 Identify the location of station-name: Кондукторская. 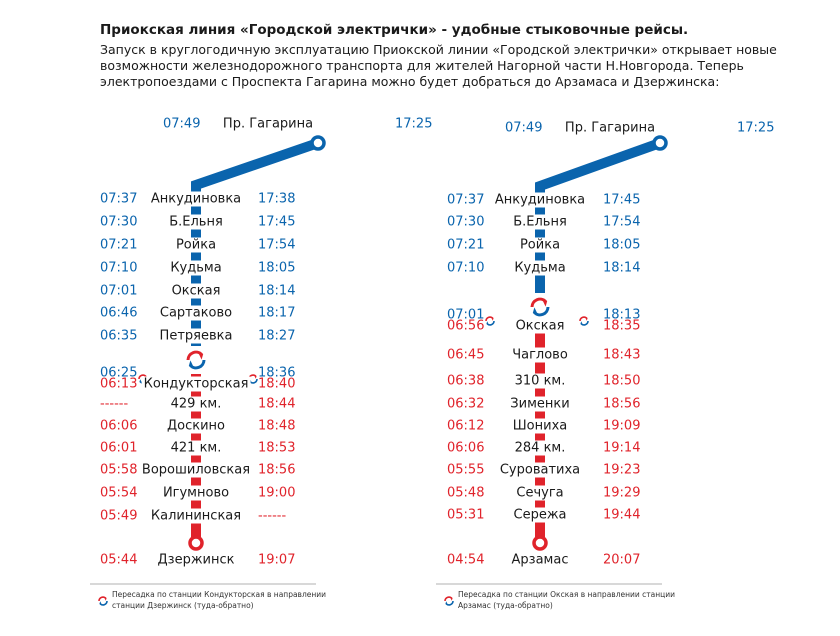
(196, 384).